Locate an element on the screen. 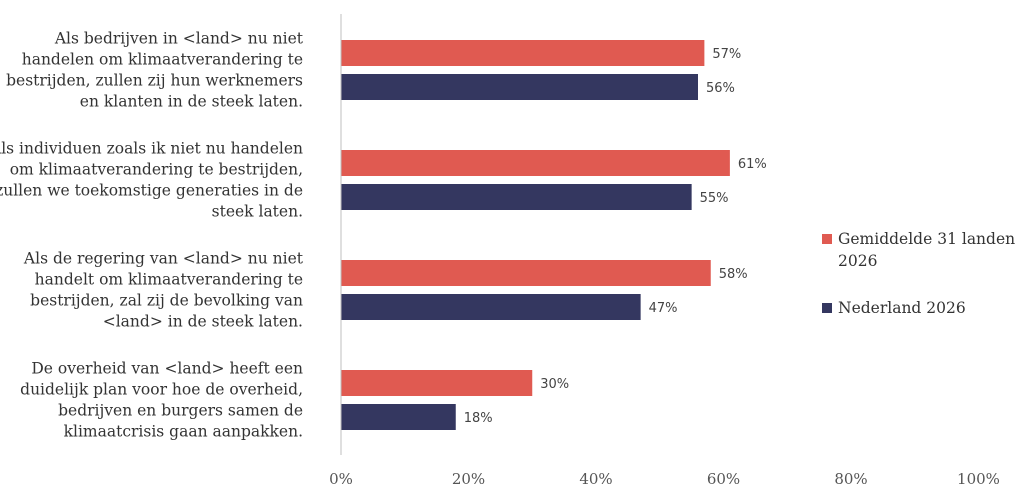 This screenshot has height=497, width=1030. data-label: 57% is located at coordinates (726, 54).